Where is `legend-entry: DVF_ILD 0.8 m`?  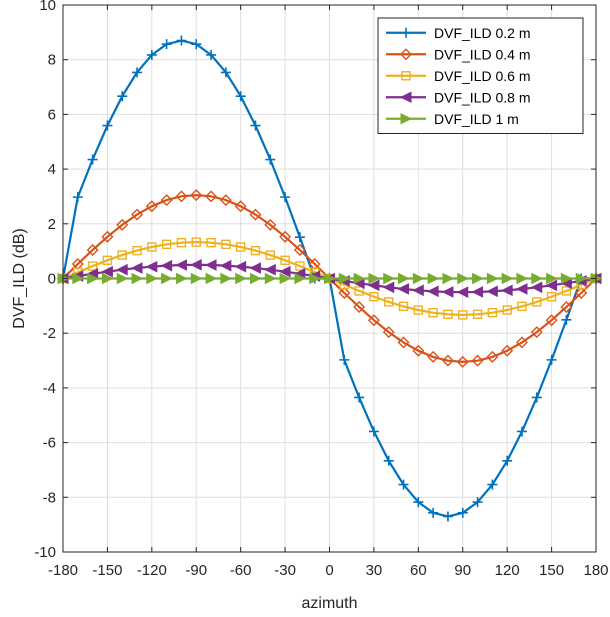 legend-entry: DVF_ILD 0.8 m is located at coordinates (458, 97).